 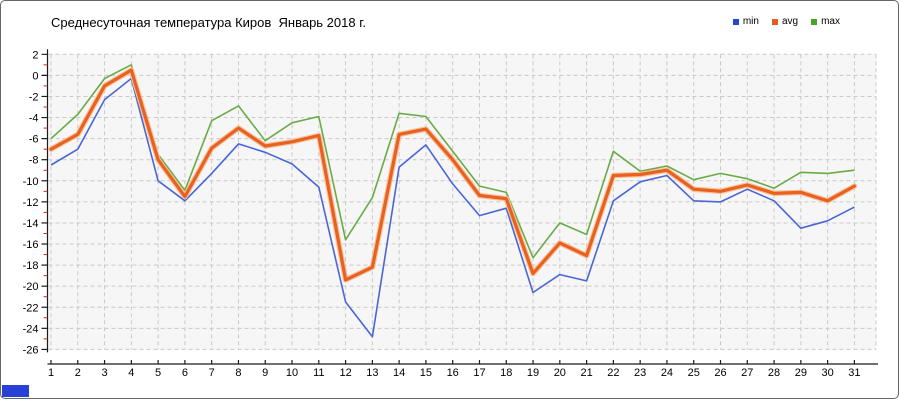 I want to click on x-tick-label: 18, so click(x=506, y=373).